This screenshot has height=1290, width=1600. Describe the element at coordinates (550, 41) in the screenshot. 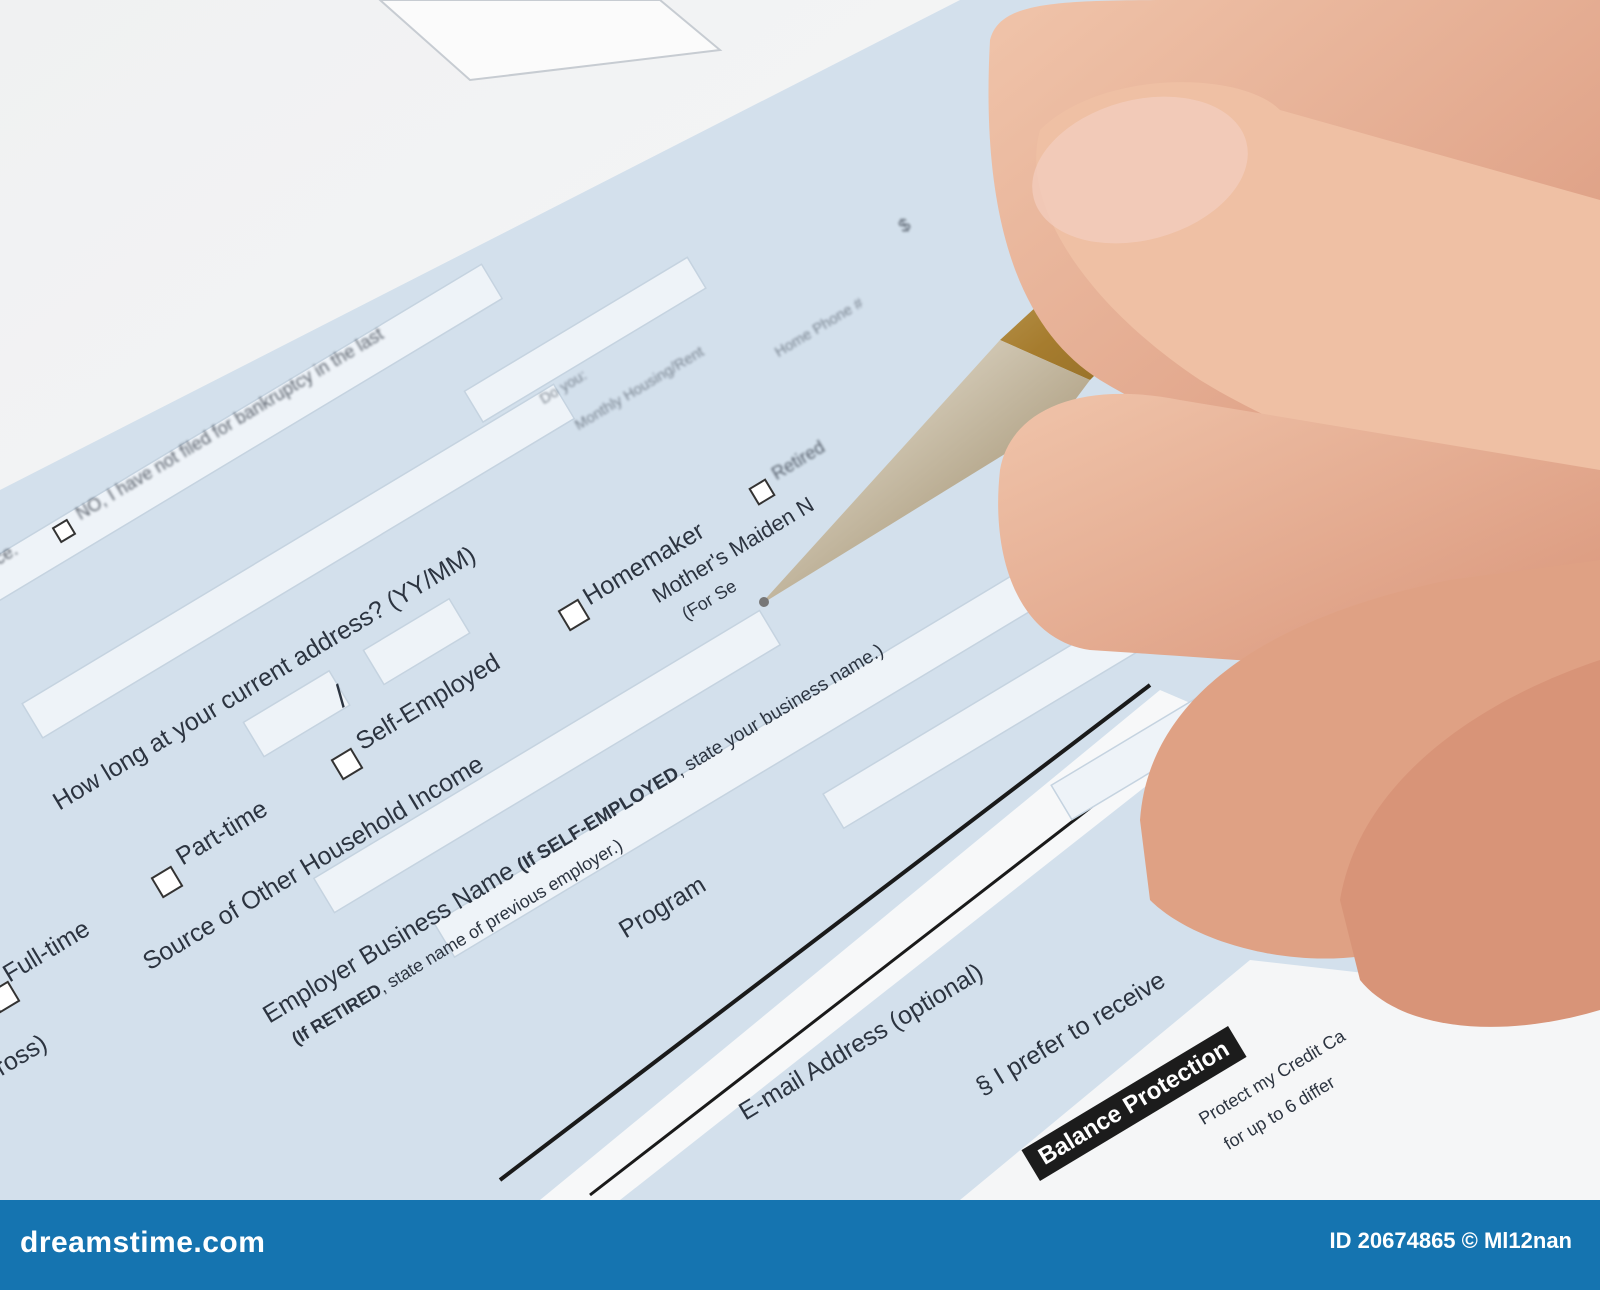

I see `form-white-box` at that location.